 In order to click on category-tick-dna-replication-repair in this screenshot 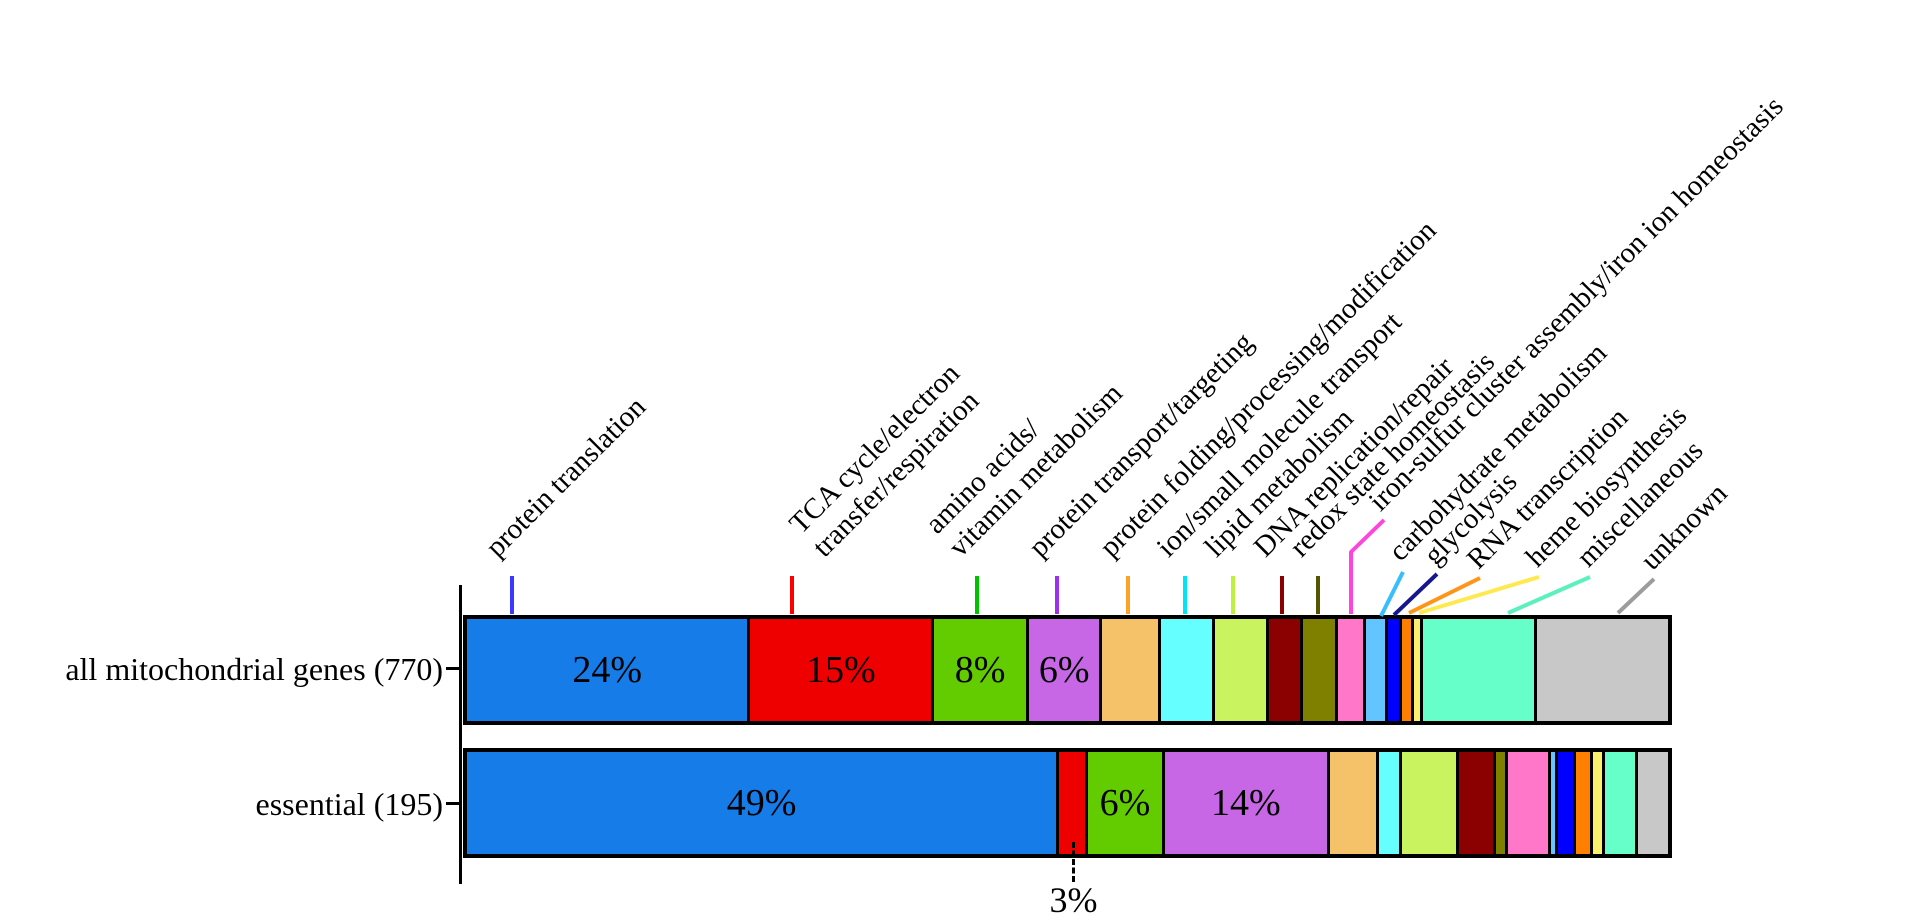, I will do `click(1282, 595)`.